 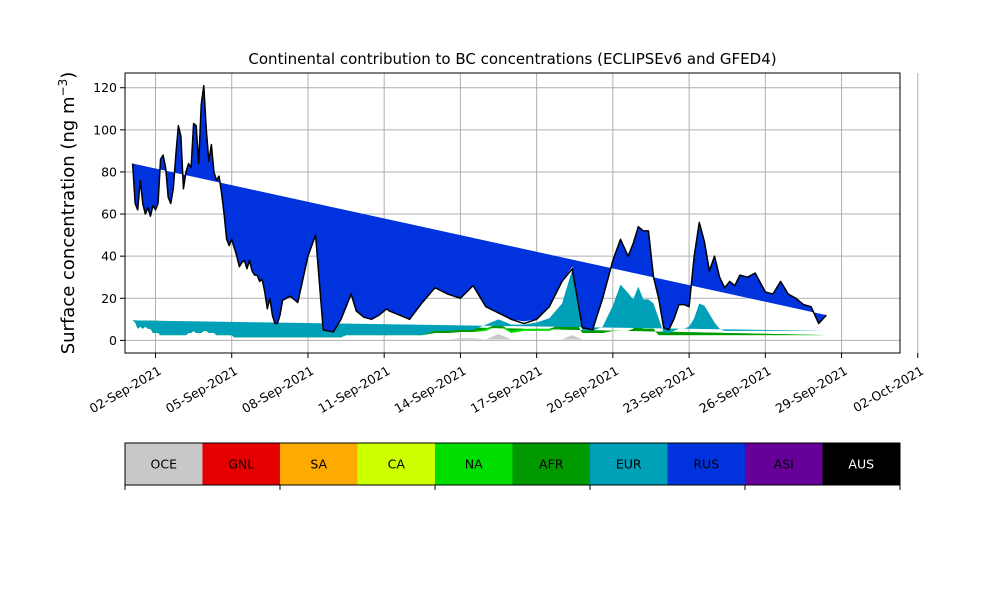 I want to click on legend-label-afr: AFR, so click(x=551, y=464).